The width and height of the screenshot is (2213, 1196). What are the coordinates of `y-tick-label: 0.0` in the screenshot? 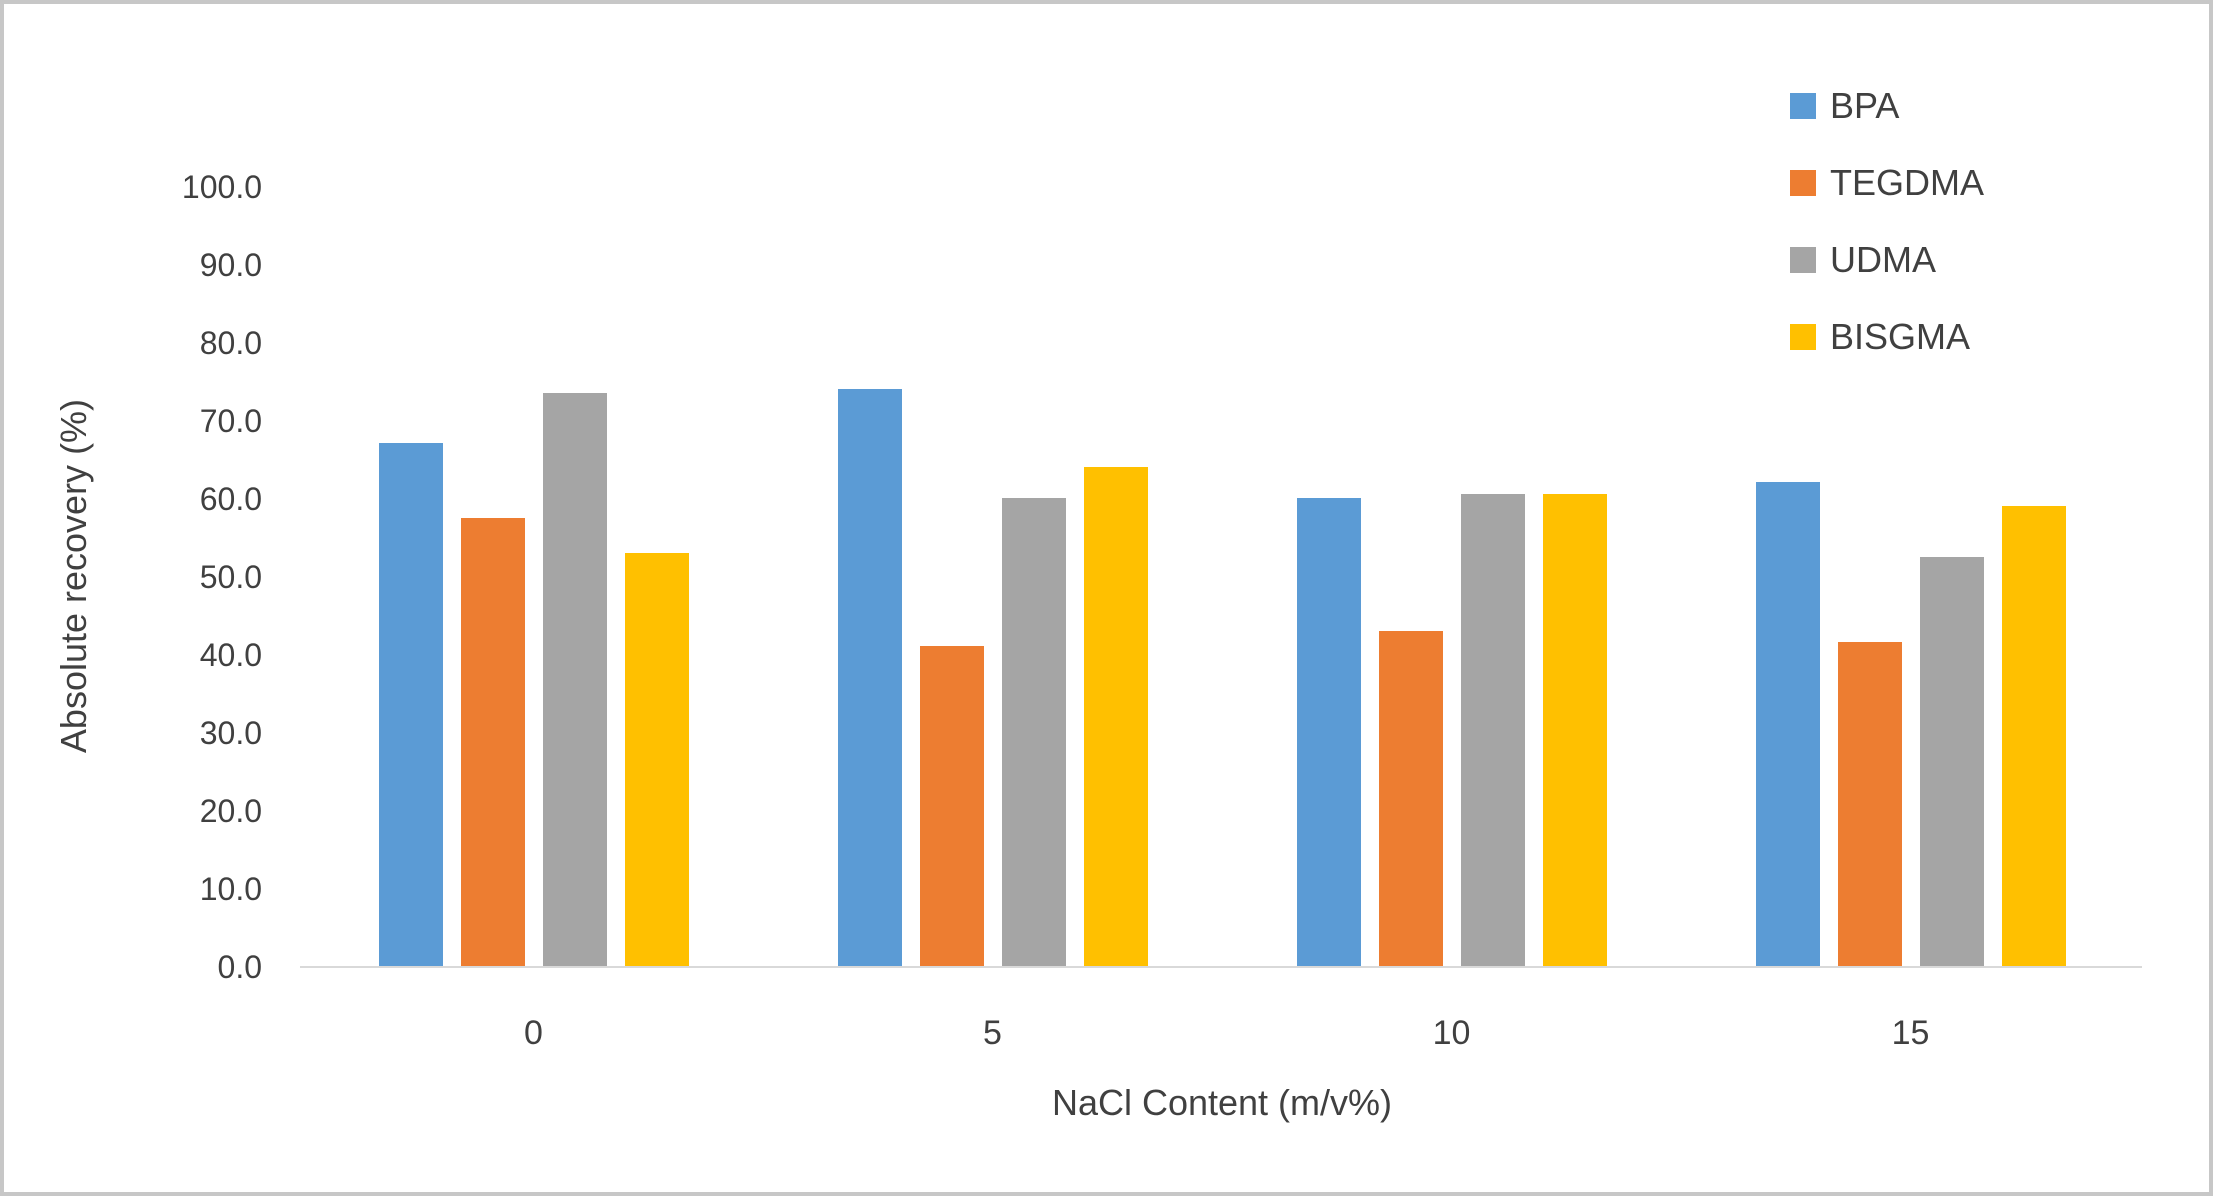 It's located at (239, 967).